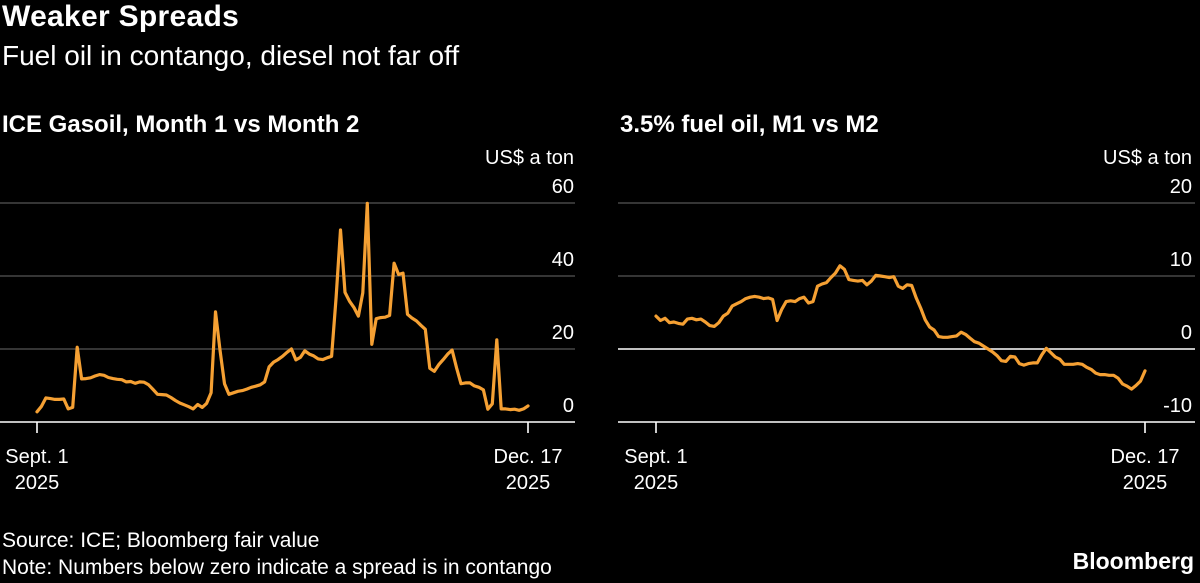 This screenshot has height=583, width=1200. Describe the element at coordinates (1186, 333) in the screenshot. I see `fueloil-y-tick-label: 0` at that location.